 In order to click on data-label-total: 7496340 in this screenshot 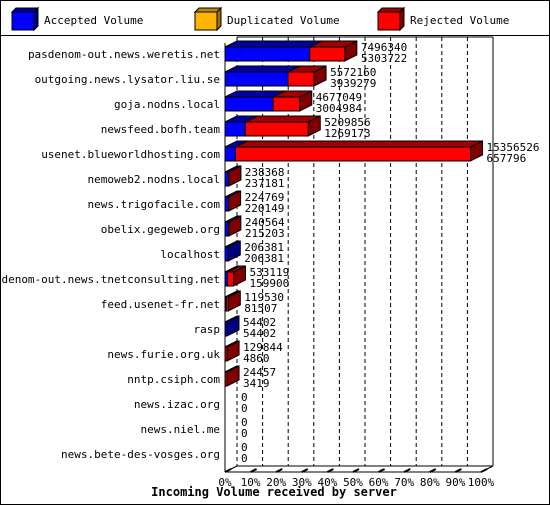, I will do `click(384, 47)`.